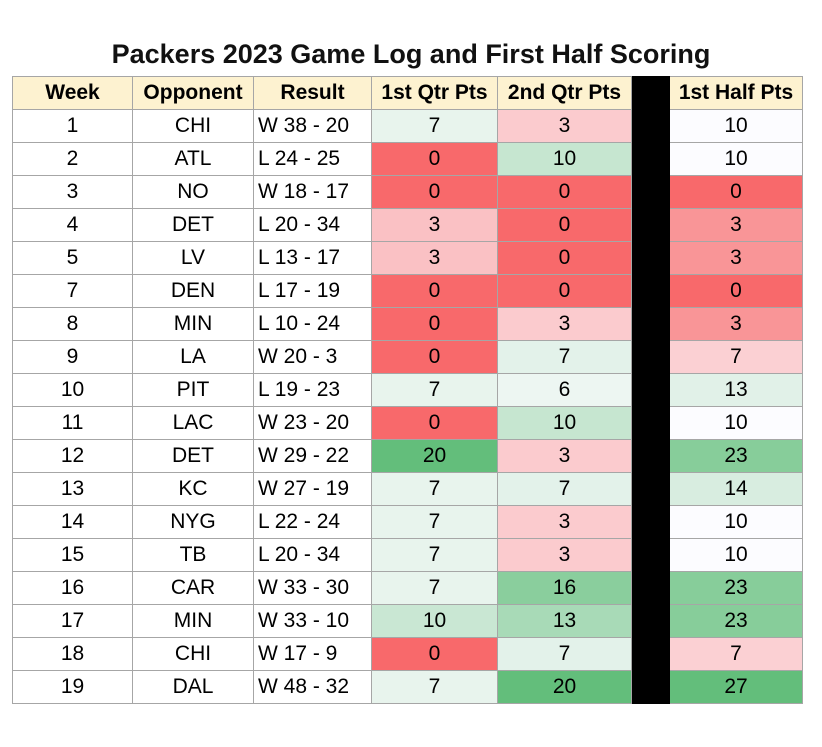 The width and height of the screenshot is (822, 747). What do you see at coordinates (72, 390) in the screenshot?
I see `week-cell: 10` at bounding box center [72, 390].